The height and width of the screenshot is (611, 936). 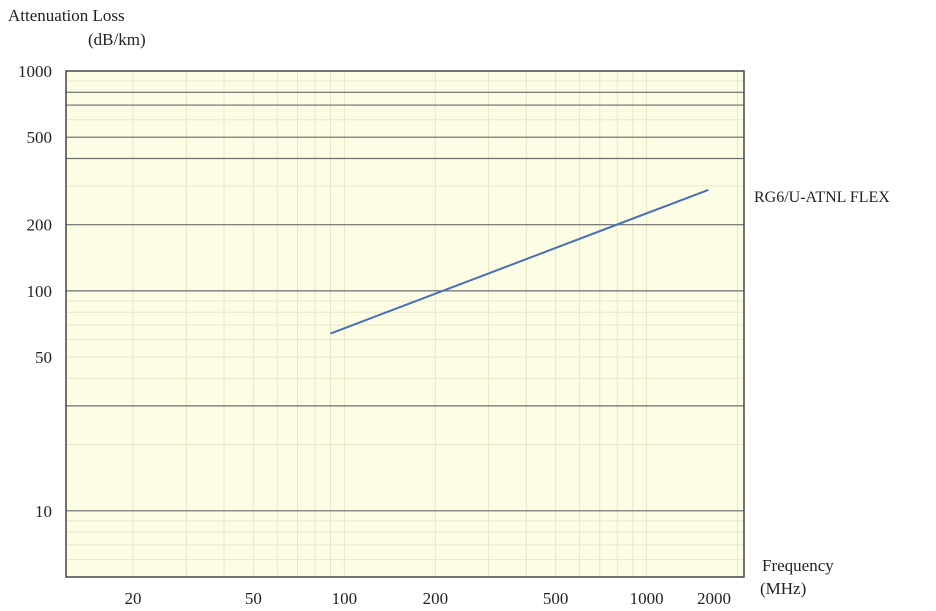 What do you see at coordinates (822, 197) in the screenshot?
I see `series-label: RG6/U-ATNL FLEX` at bounding box center [822, 197].